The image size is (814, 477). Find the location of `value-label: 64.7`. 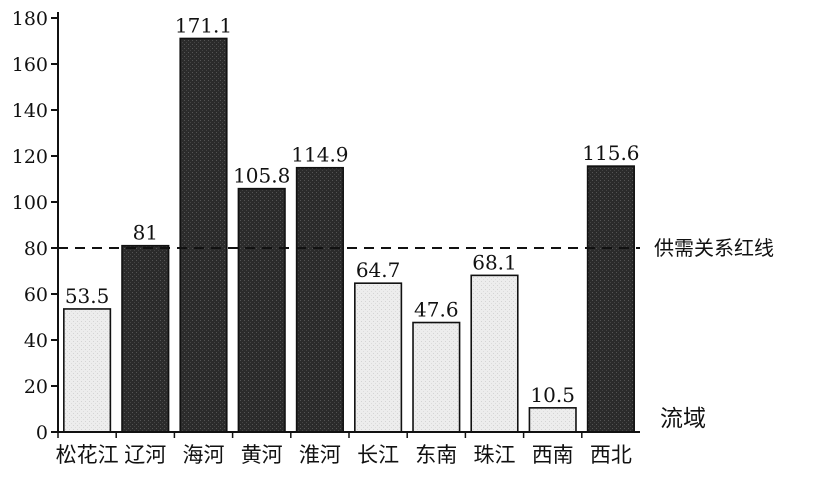

value-label: 64.7 is located at coordinates (378, 270).